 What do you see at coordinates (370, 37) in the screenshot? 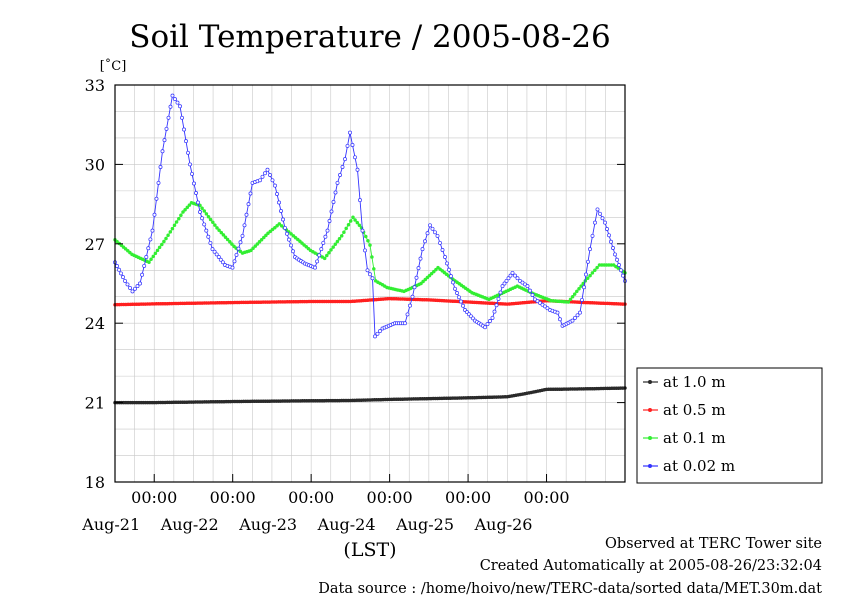
I see `chart-title: Soil Temperature / 2005-08-26` at bounding box center [370, 37].